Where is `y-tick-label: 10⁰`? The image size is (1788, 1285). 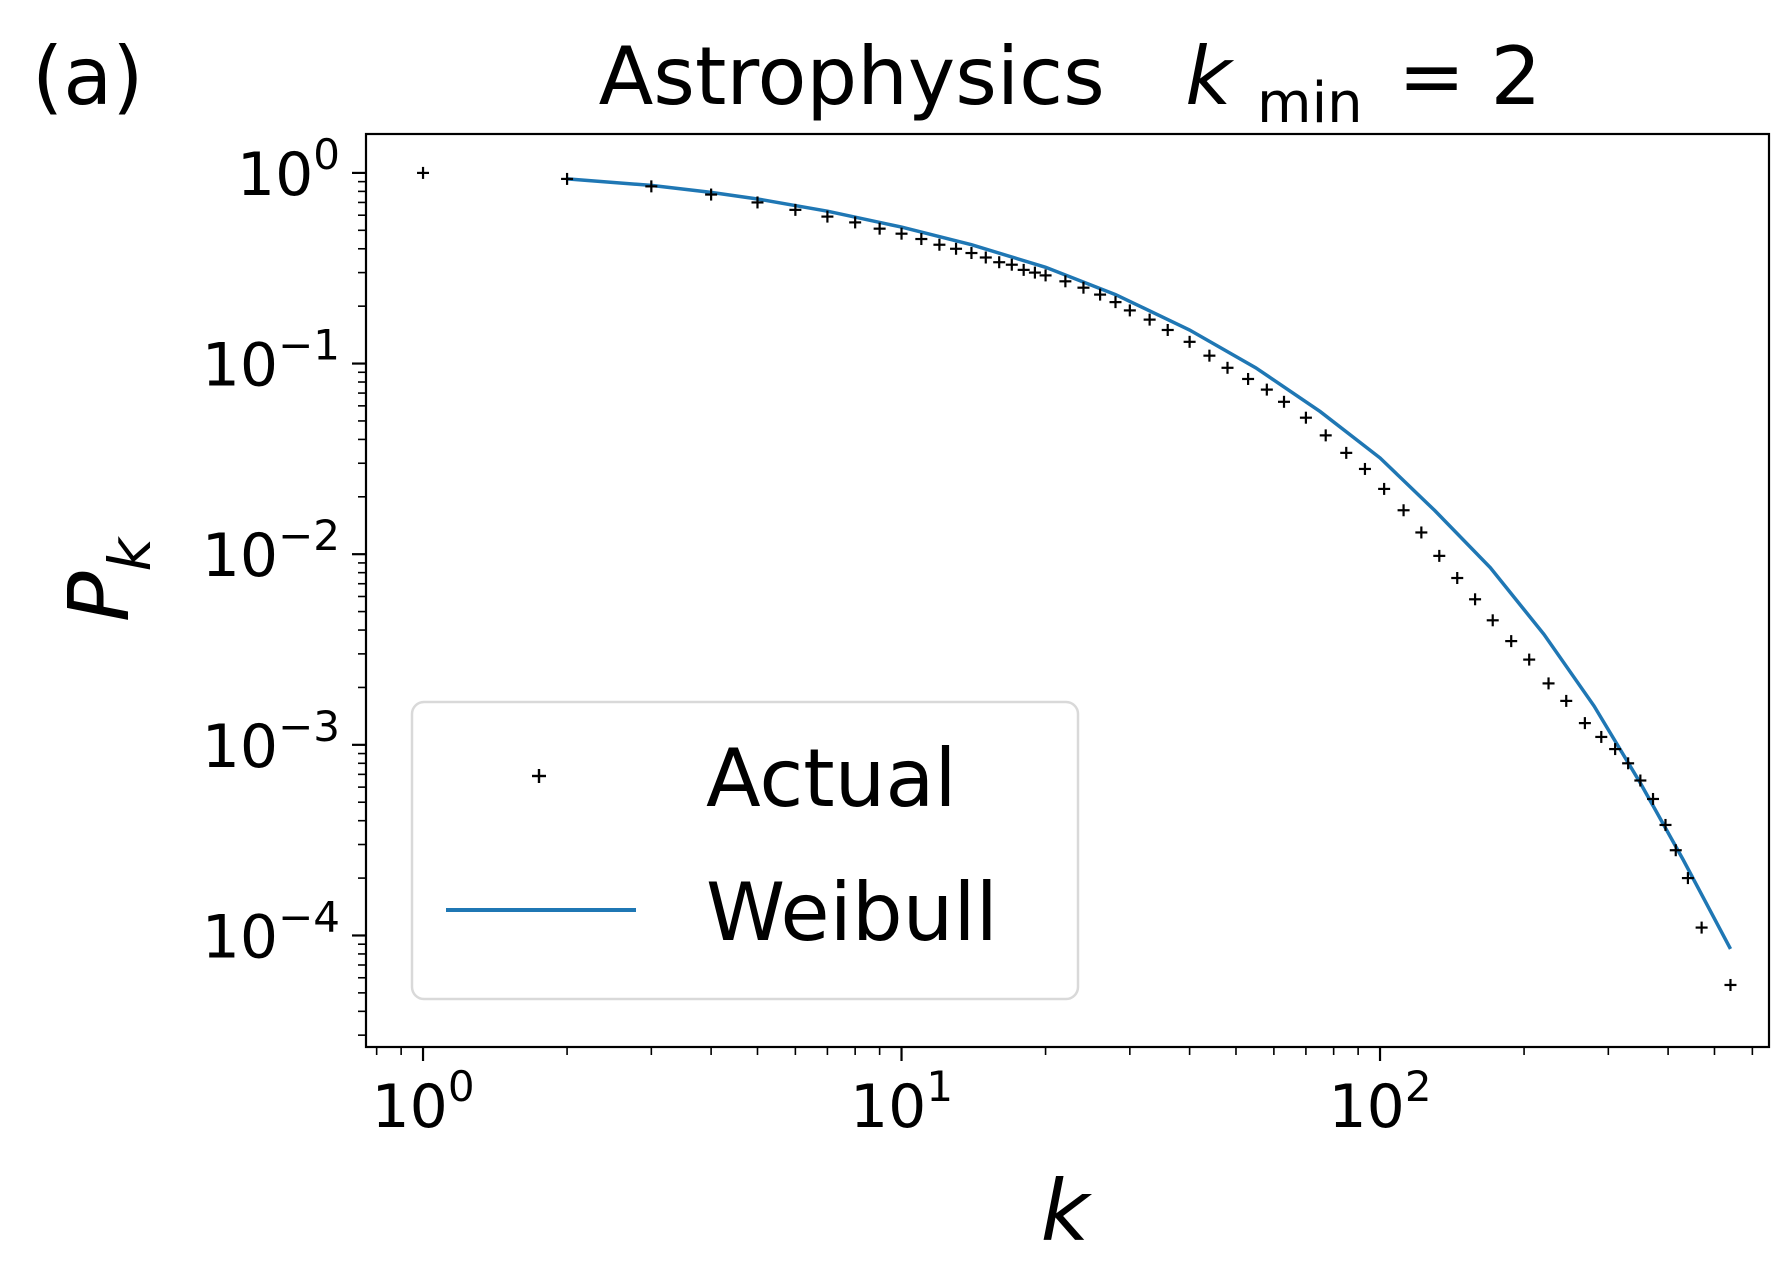
y-tick-label: 10⁰ is located at coordinates (288, 170).